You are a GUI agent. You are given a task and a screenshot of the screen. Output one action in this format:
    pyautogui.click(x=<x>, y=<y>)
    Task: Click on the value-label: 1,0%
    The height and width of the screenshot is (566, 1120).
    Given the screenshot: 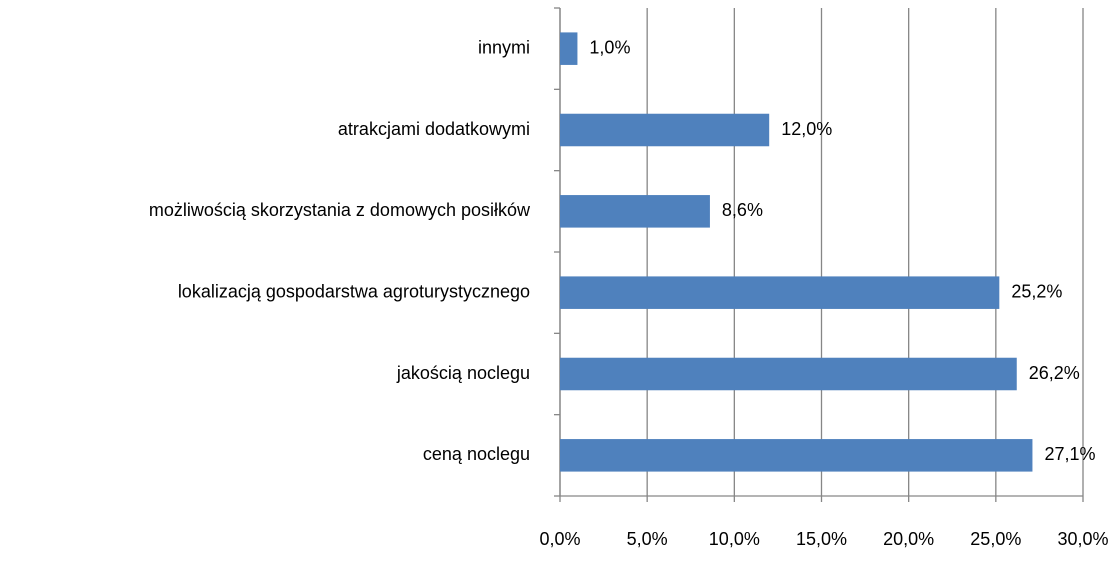 What is the action you would take?
    pyautogui.click(x=609, y=47)
    